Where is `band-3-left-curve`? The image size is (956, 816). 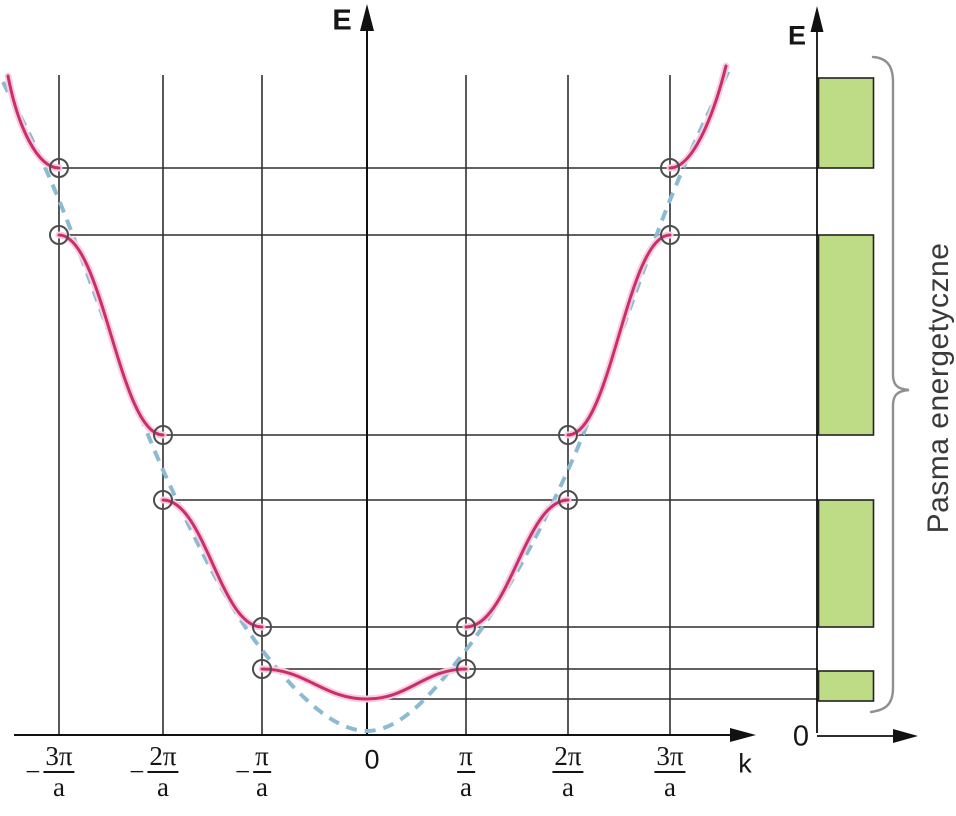 band-3-left-curve is located at coordinates (111, 335).